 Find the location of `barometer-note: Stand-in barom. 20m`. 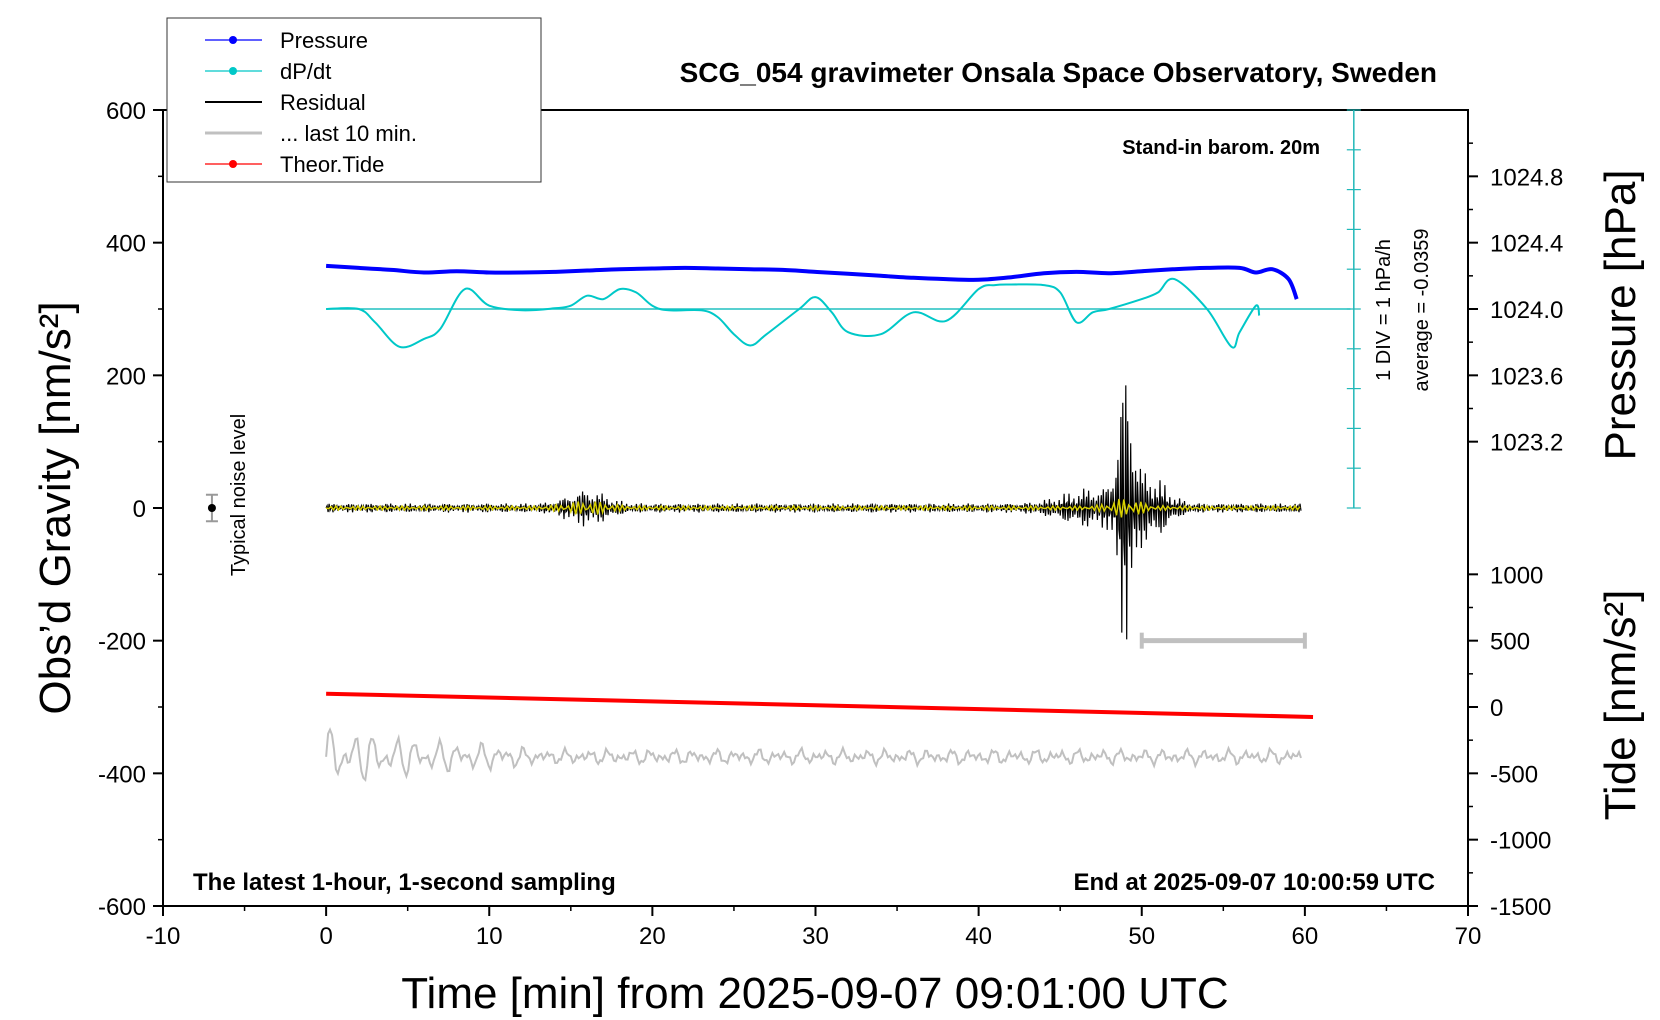

barometer-note: Stand-in barom. 20m is located at coordinates (1221, 148).